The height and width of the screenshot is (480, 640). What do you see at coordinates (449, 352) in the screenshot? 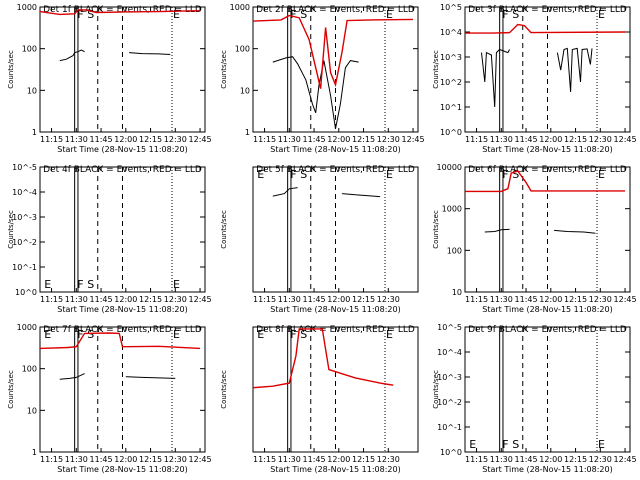
I see `y-tick-label: 10^-4` at bounding box center [449, 352].